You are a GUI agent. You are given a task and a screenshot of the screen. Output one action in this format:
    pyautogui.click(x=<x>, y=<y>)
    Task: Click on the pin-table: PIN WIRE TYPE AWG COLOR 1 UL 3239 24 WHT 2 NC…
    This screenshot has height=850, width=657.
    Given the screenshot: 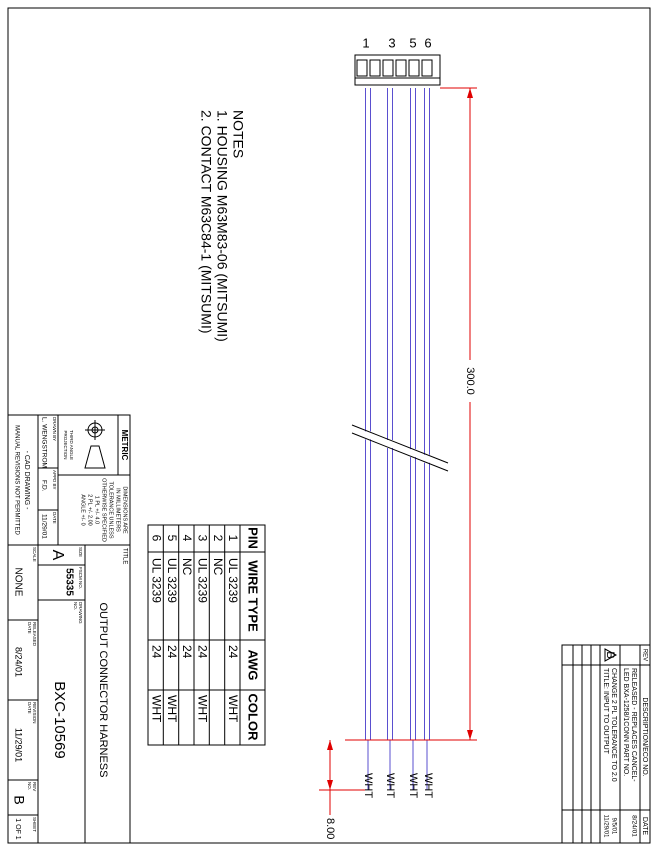 What is the action you would take?
    pyautogui.click(x=206, y=635)
    